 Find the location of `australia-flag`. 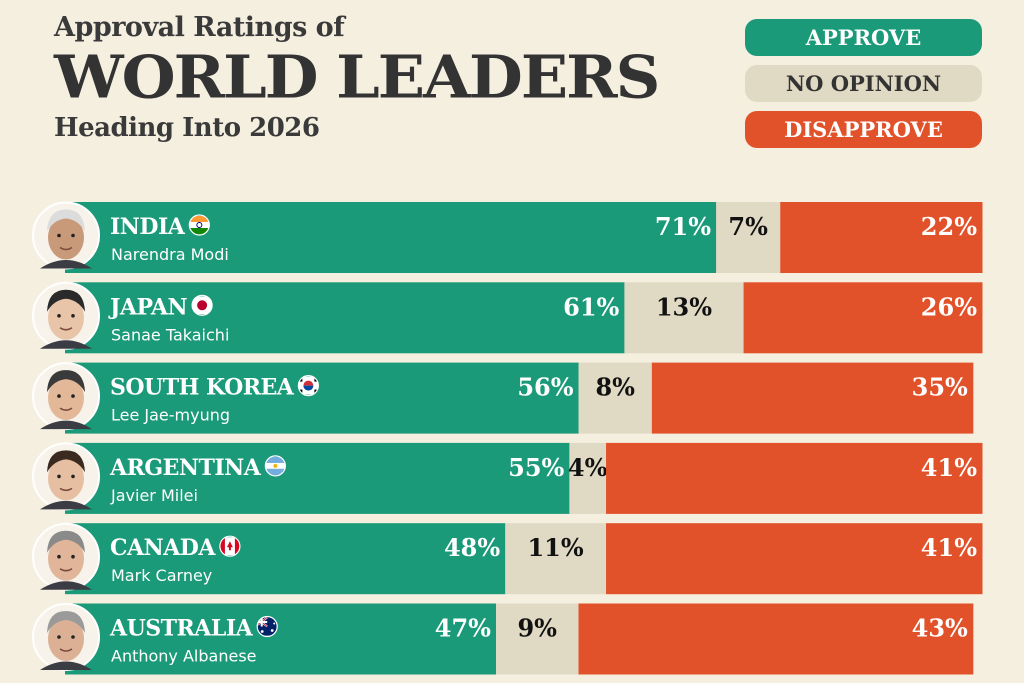

australia-flag is located at coordinates (267, 626).